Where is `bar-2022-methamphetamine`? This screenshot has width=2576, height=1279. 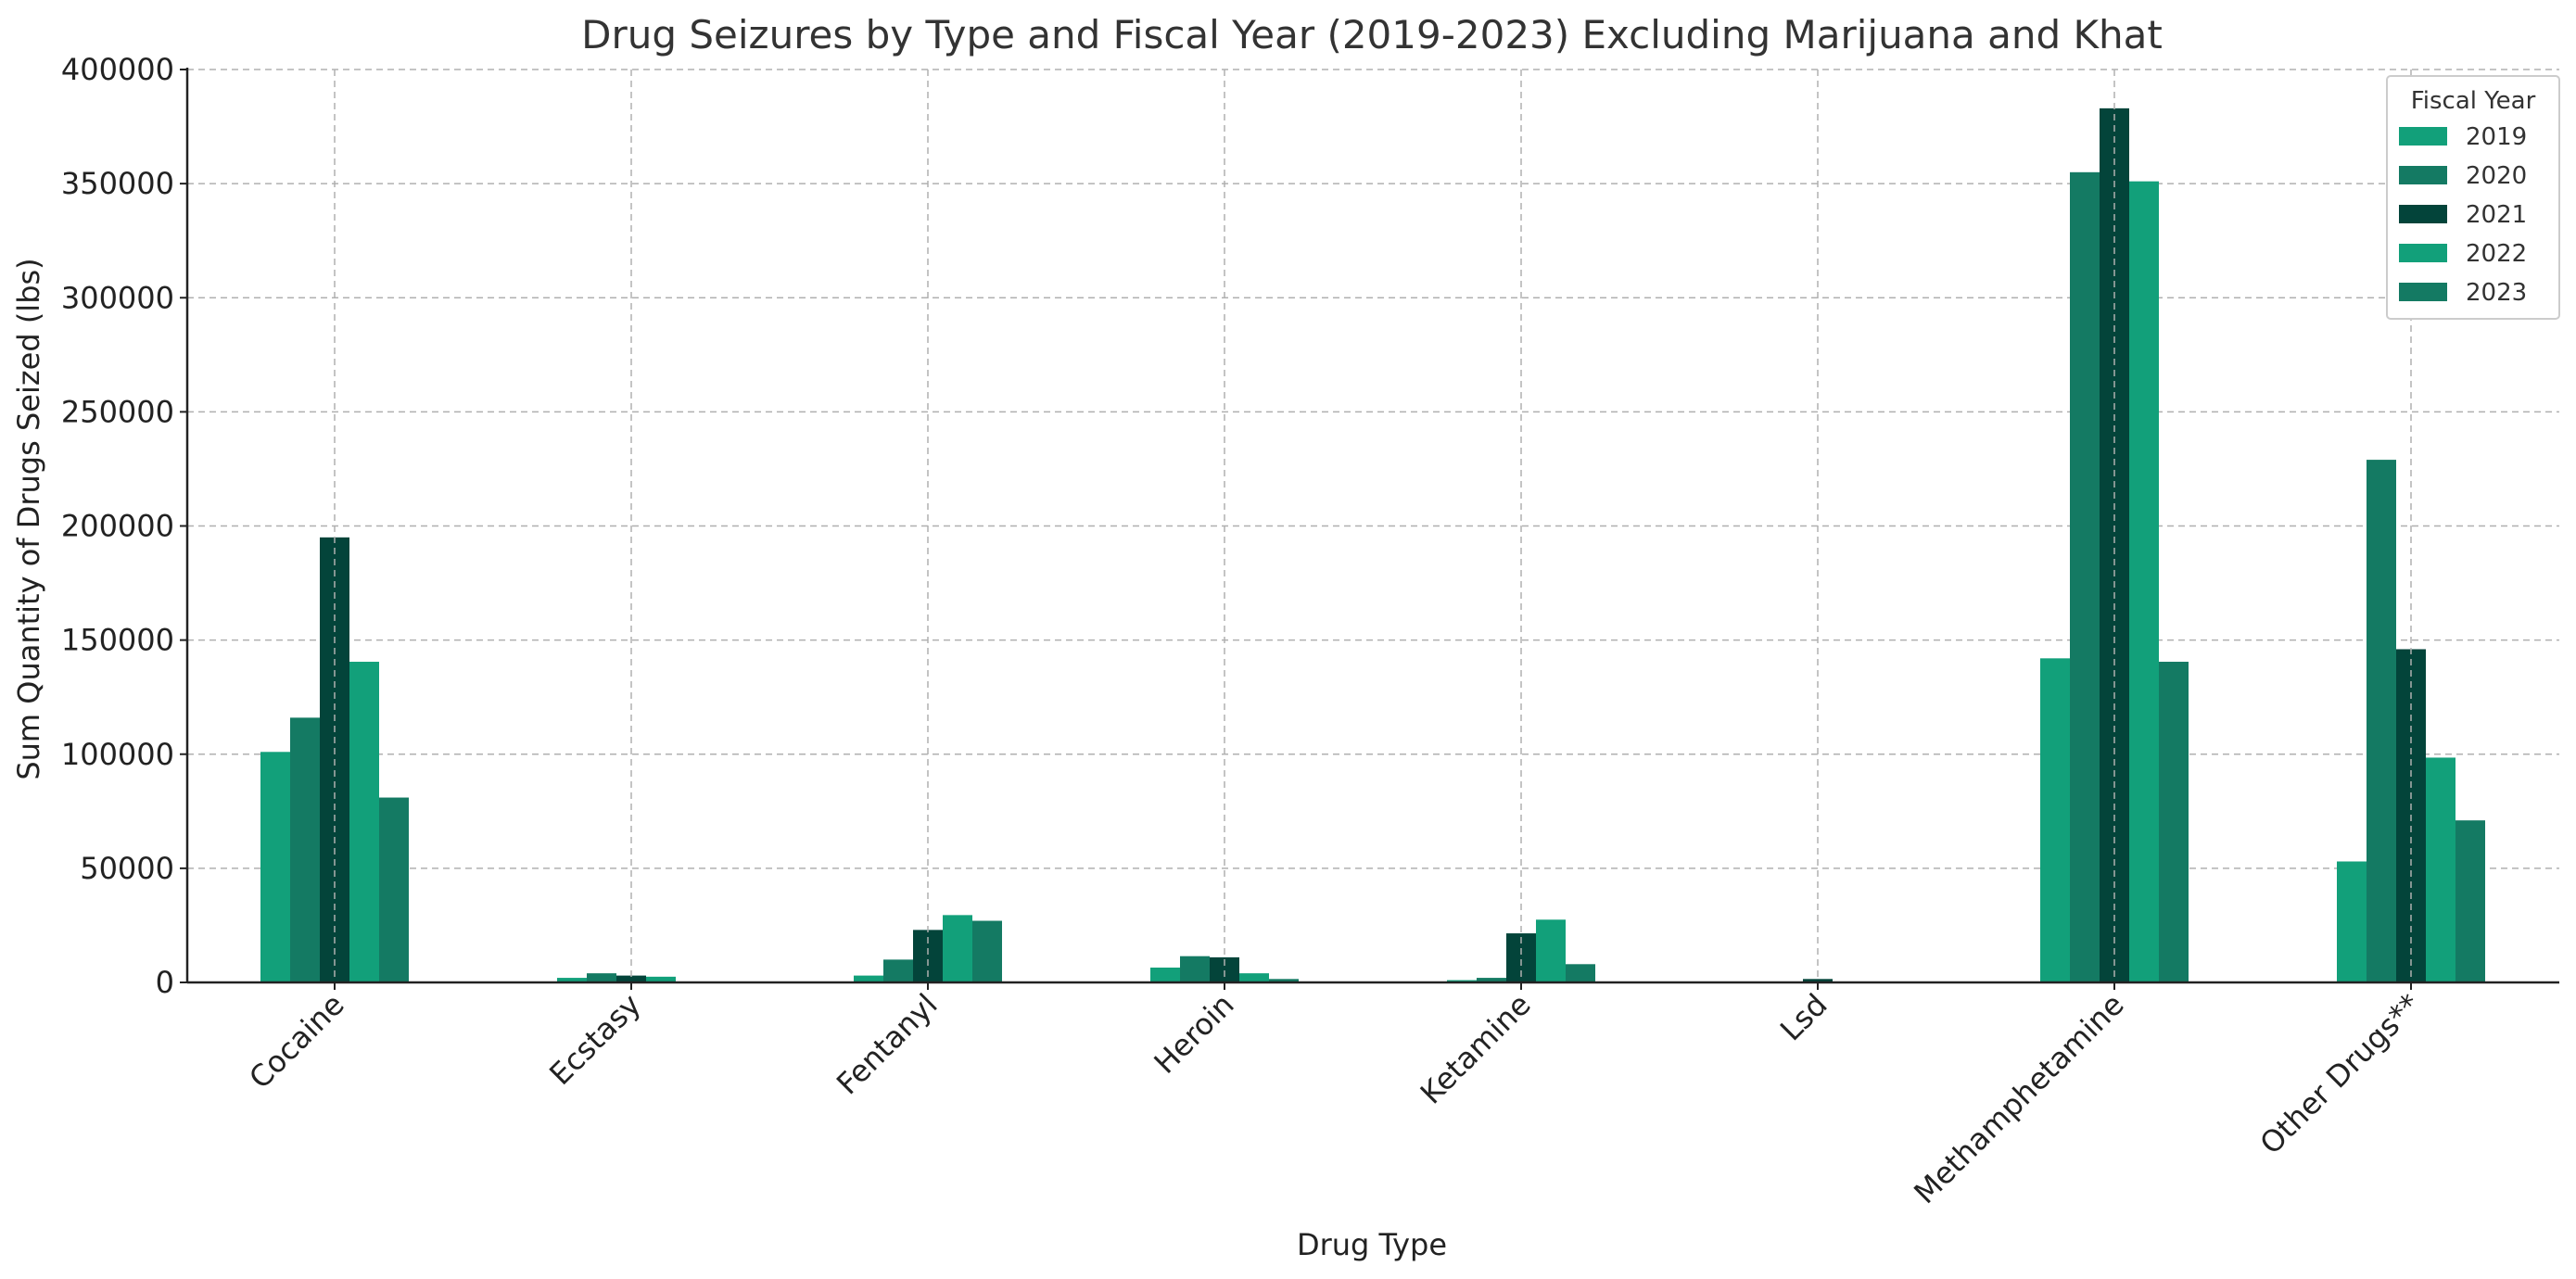
bar-2022-methamphetamine is located at coordinates (2144, 582).